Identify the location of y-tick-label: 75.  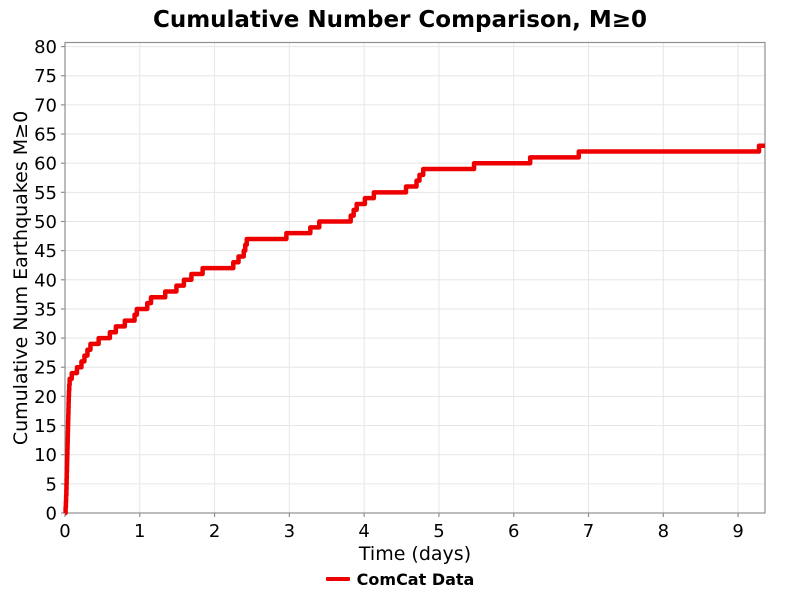
(45, 76).